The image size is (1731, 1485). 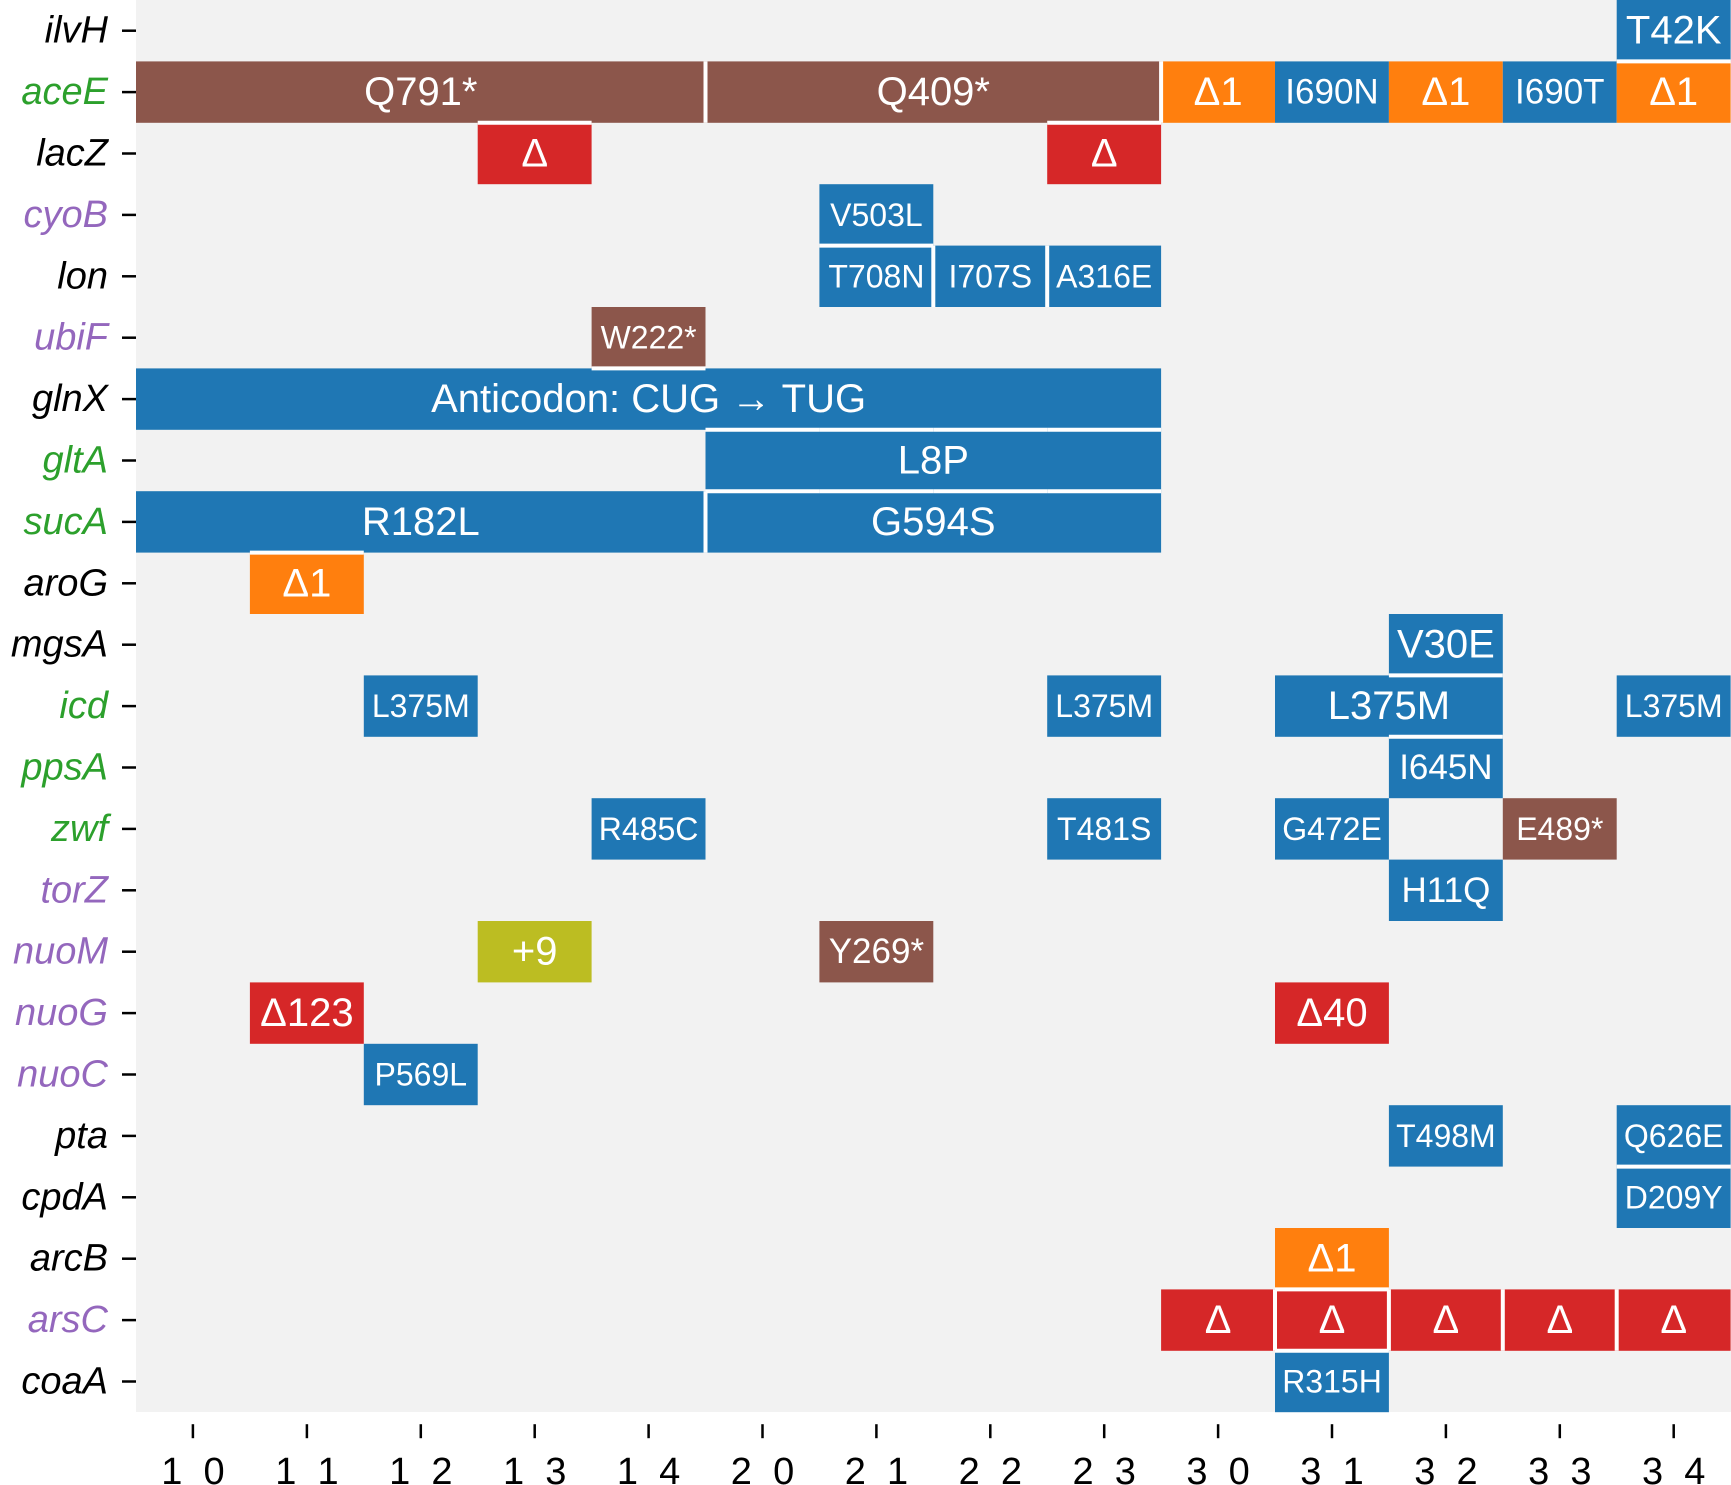 What do you see at coordinates (1104, 154) in the screenshot?
I see `mutation-label-lacZ-9: Δ` at bounding box center [1104, 154].